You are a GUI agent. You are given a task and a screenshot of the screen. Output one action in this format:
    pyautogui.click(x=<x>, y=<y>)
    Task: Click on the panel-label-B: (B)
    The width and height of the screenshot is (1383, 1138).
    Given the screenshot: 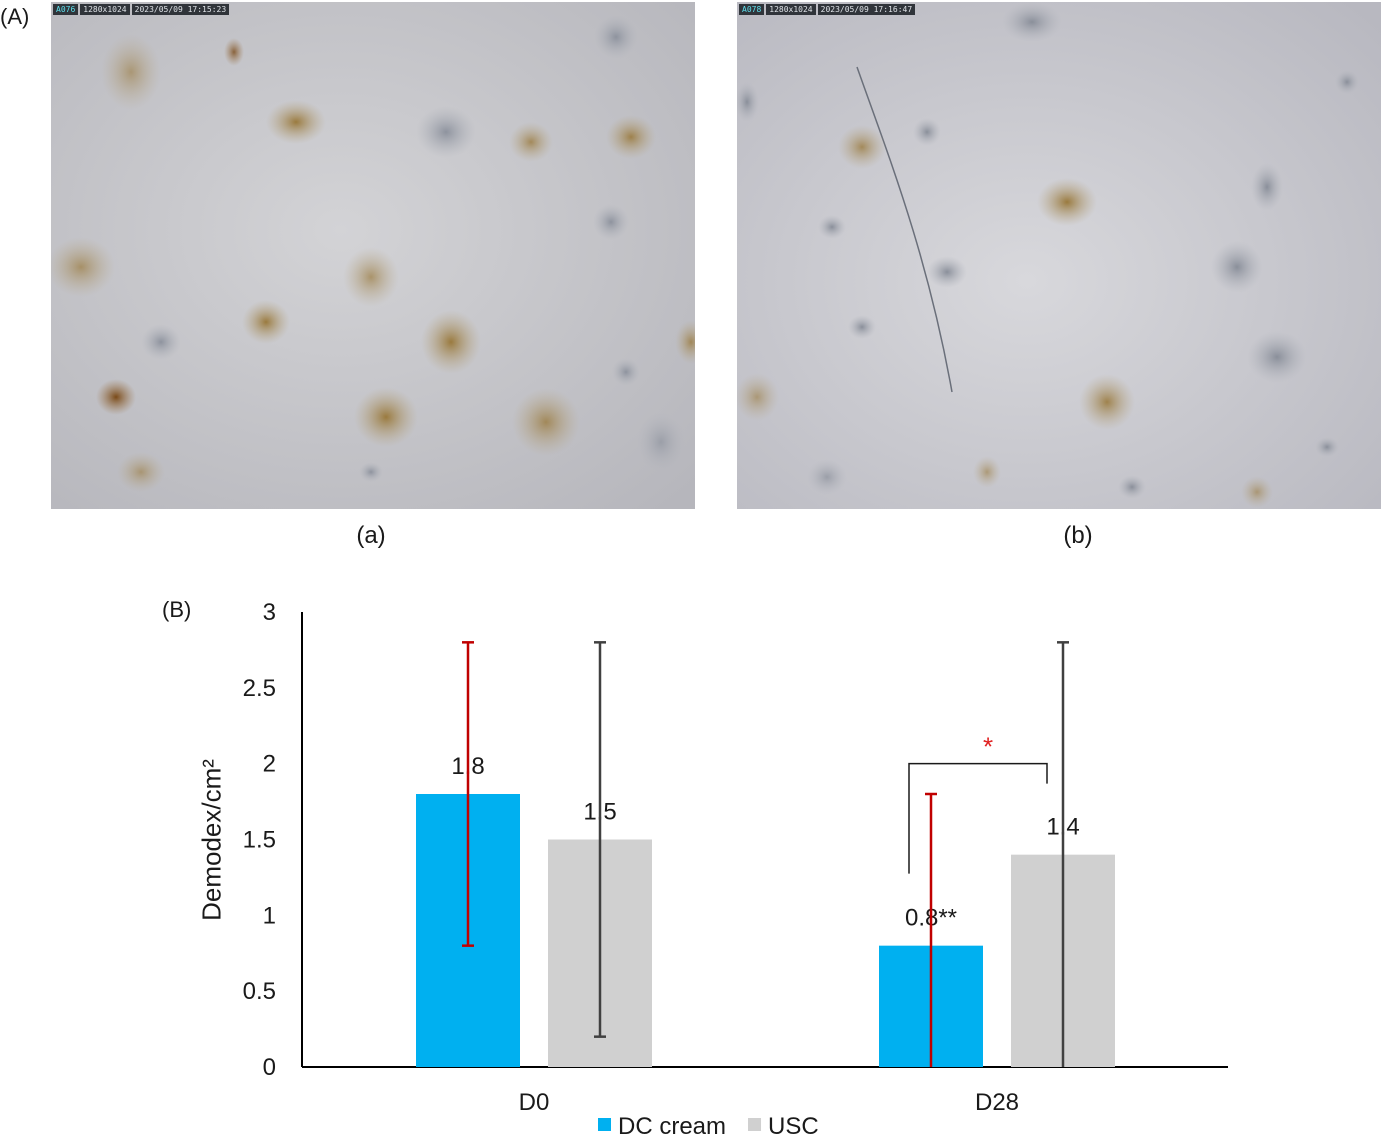 What is the action you would take?
    pyautogui.click(x=177, y=609)
    